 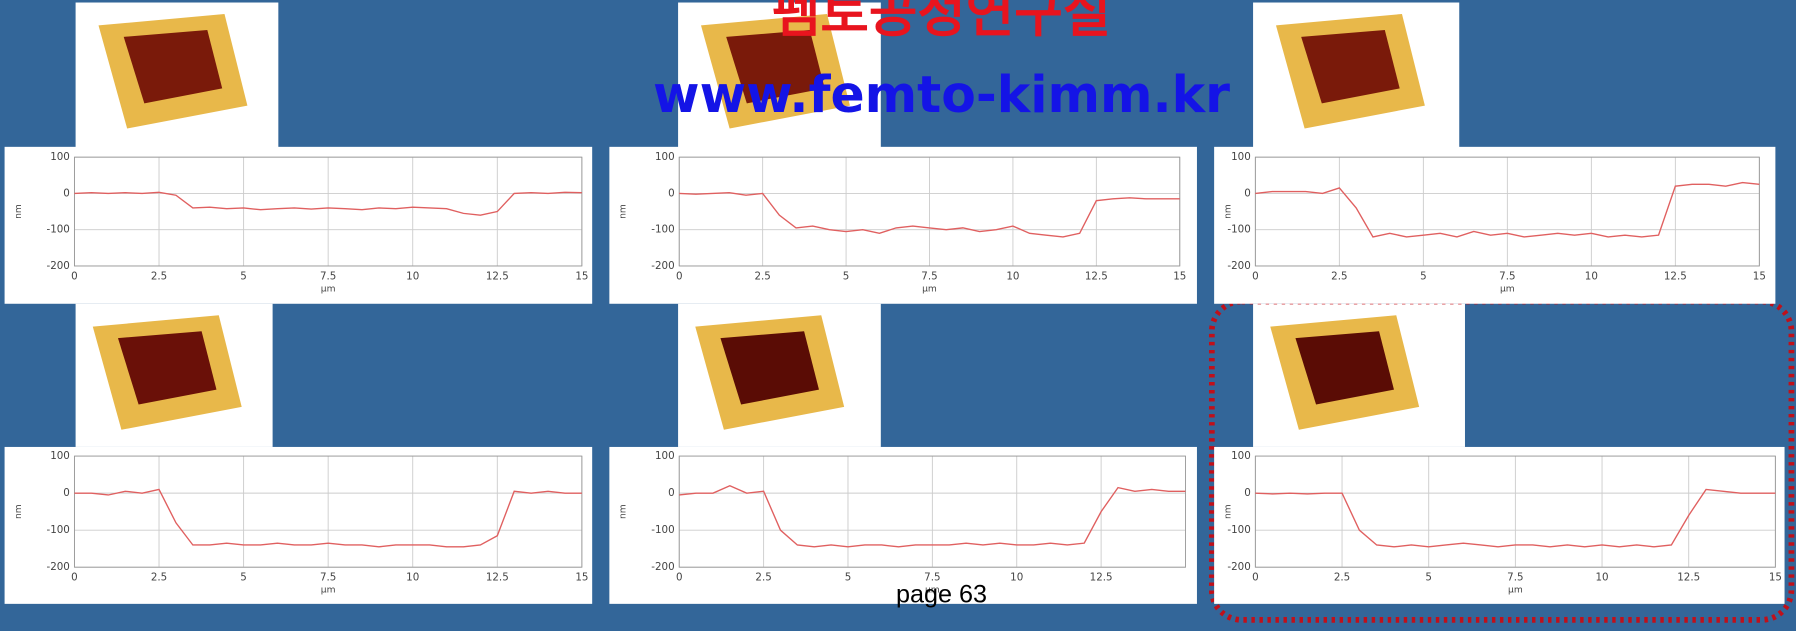 What do you see at coordinates (941, 594) in the screenshot?
I see `page-number: page 63` at bounding box center [941, 594].